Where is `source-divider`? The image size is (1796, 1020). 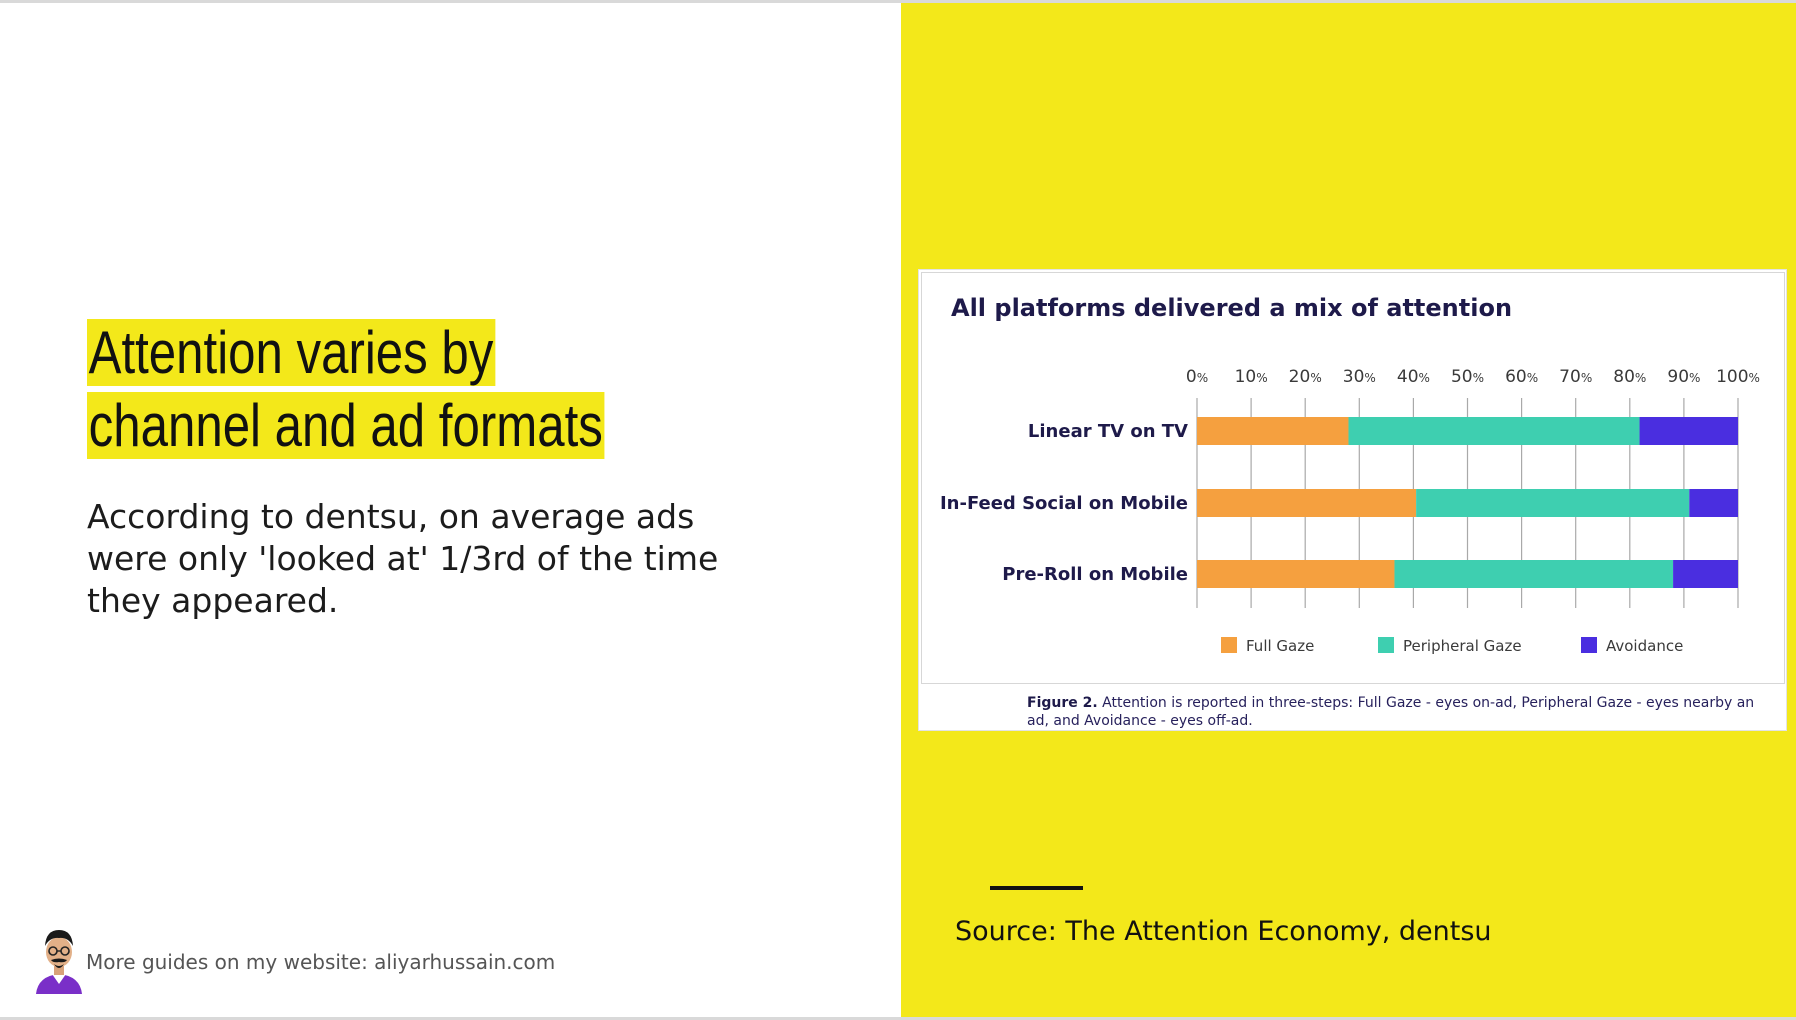 source-divider is located at coordinates (1036, 888).